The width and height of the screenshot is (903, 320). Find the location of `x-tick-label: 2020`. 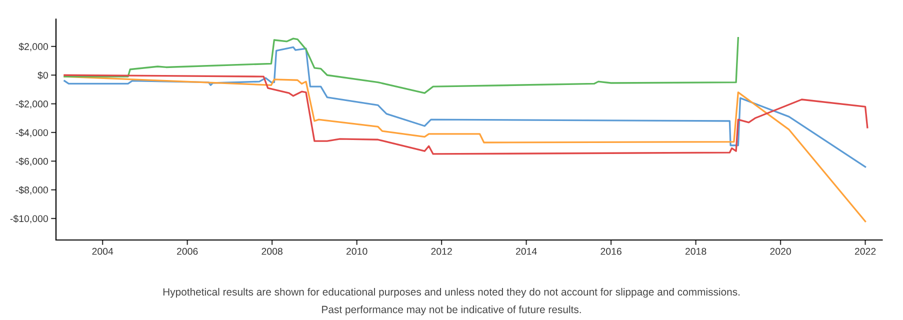

x-tick-label: 2020 is located at coordinates (780, 251).